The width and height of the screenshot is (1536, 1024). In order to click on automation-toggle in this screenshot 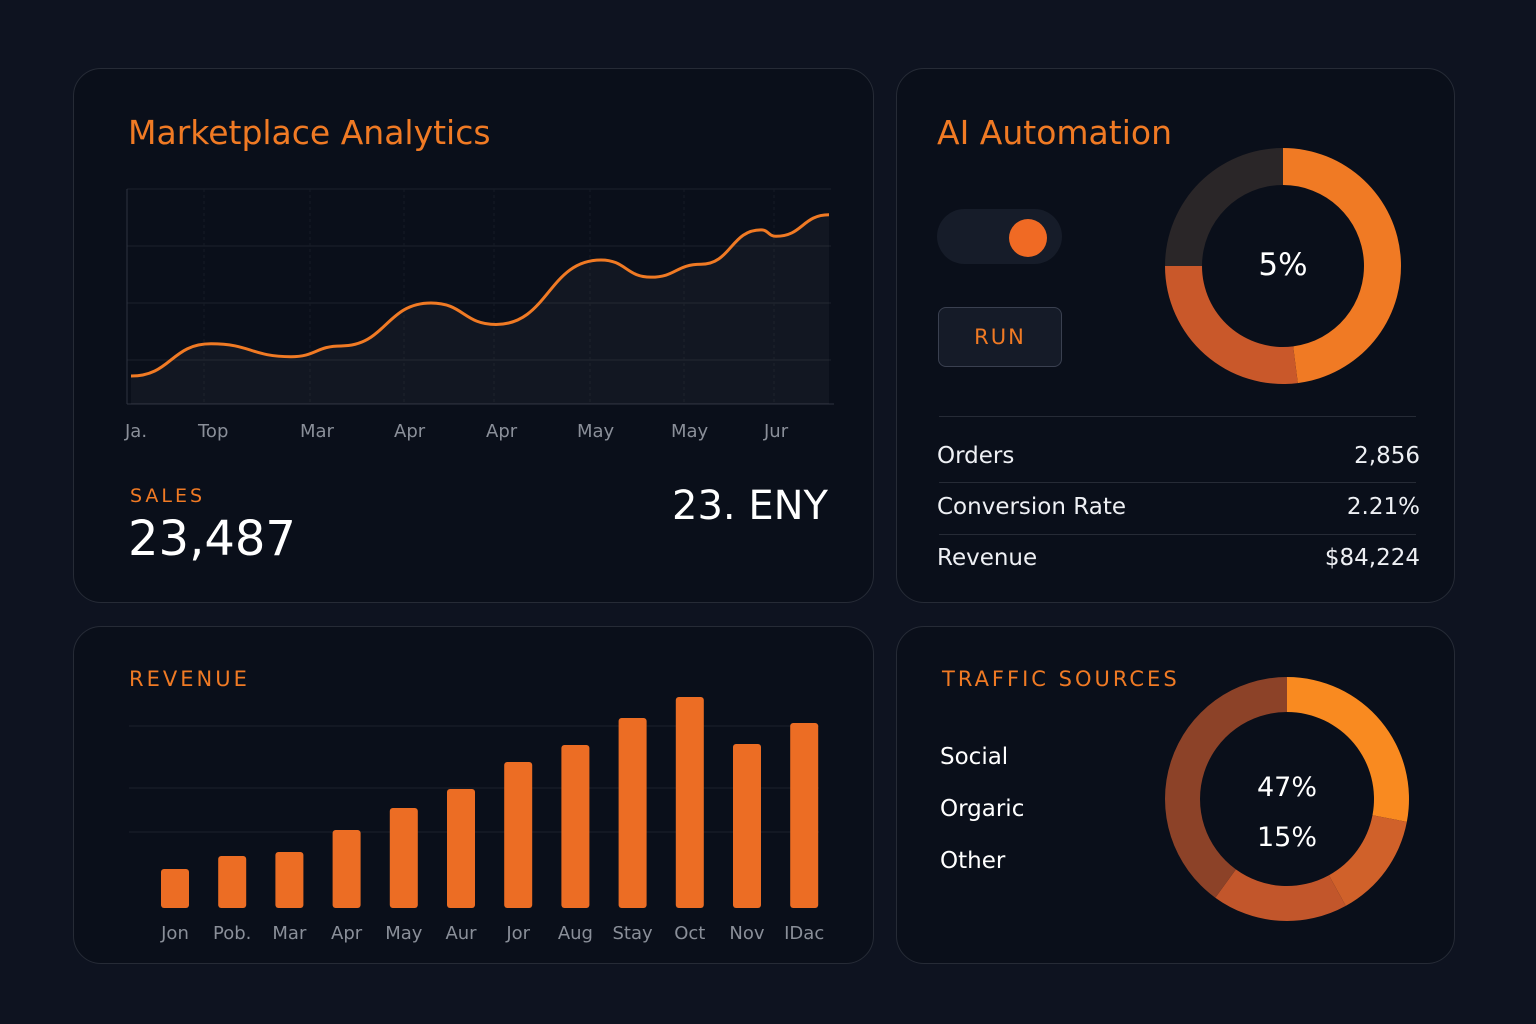, I will do `click(999, 236)`.